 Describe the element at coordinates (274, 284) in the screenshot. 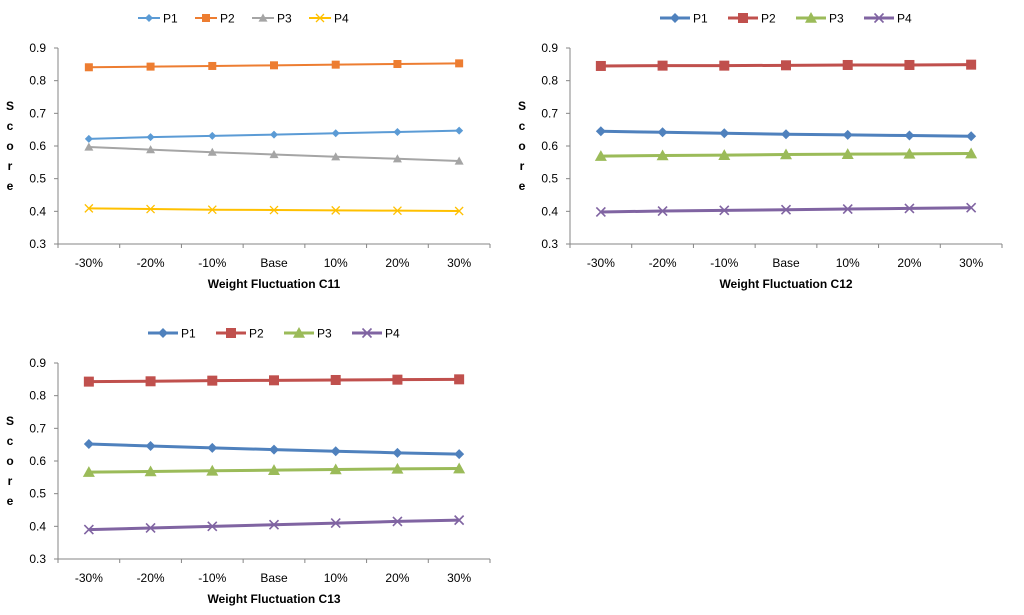

I see `x-axis-title: Weight Fluctuation C11` at that location.